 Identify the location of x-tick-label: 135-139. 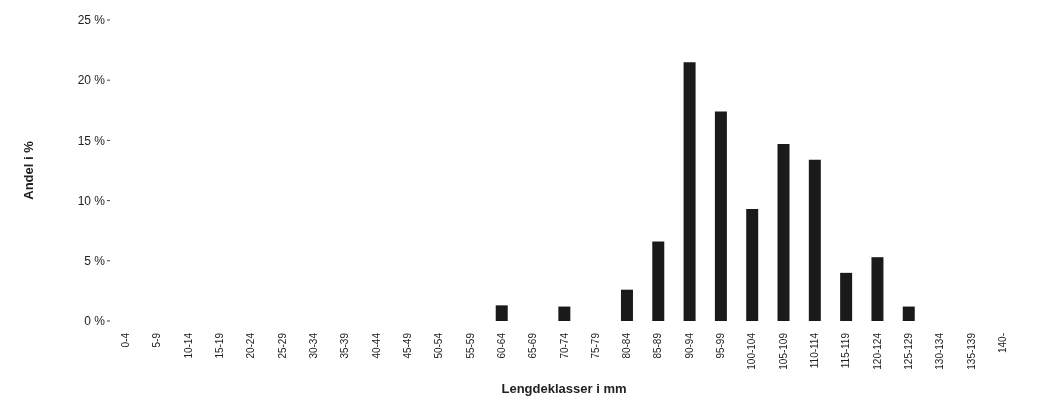
(971, 351).